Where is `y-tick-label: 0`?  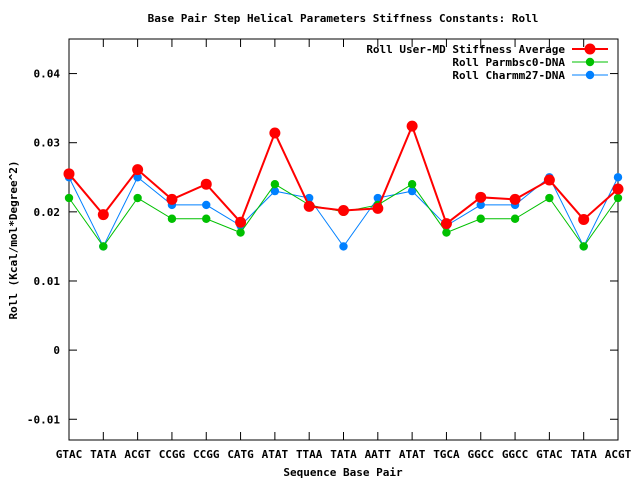
y-tick-label: 0 is located at coordinates (56, 350).